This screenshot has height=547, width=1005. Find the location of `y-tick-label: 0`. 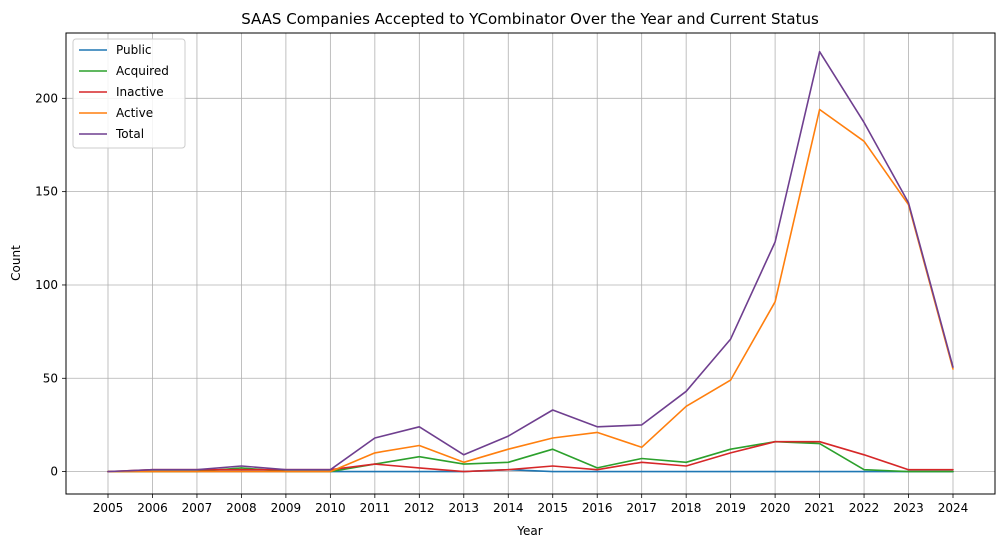

y-tick-label: 0 is located at coordinates (54, 472).